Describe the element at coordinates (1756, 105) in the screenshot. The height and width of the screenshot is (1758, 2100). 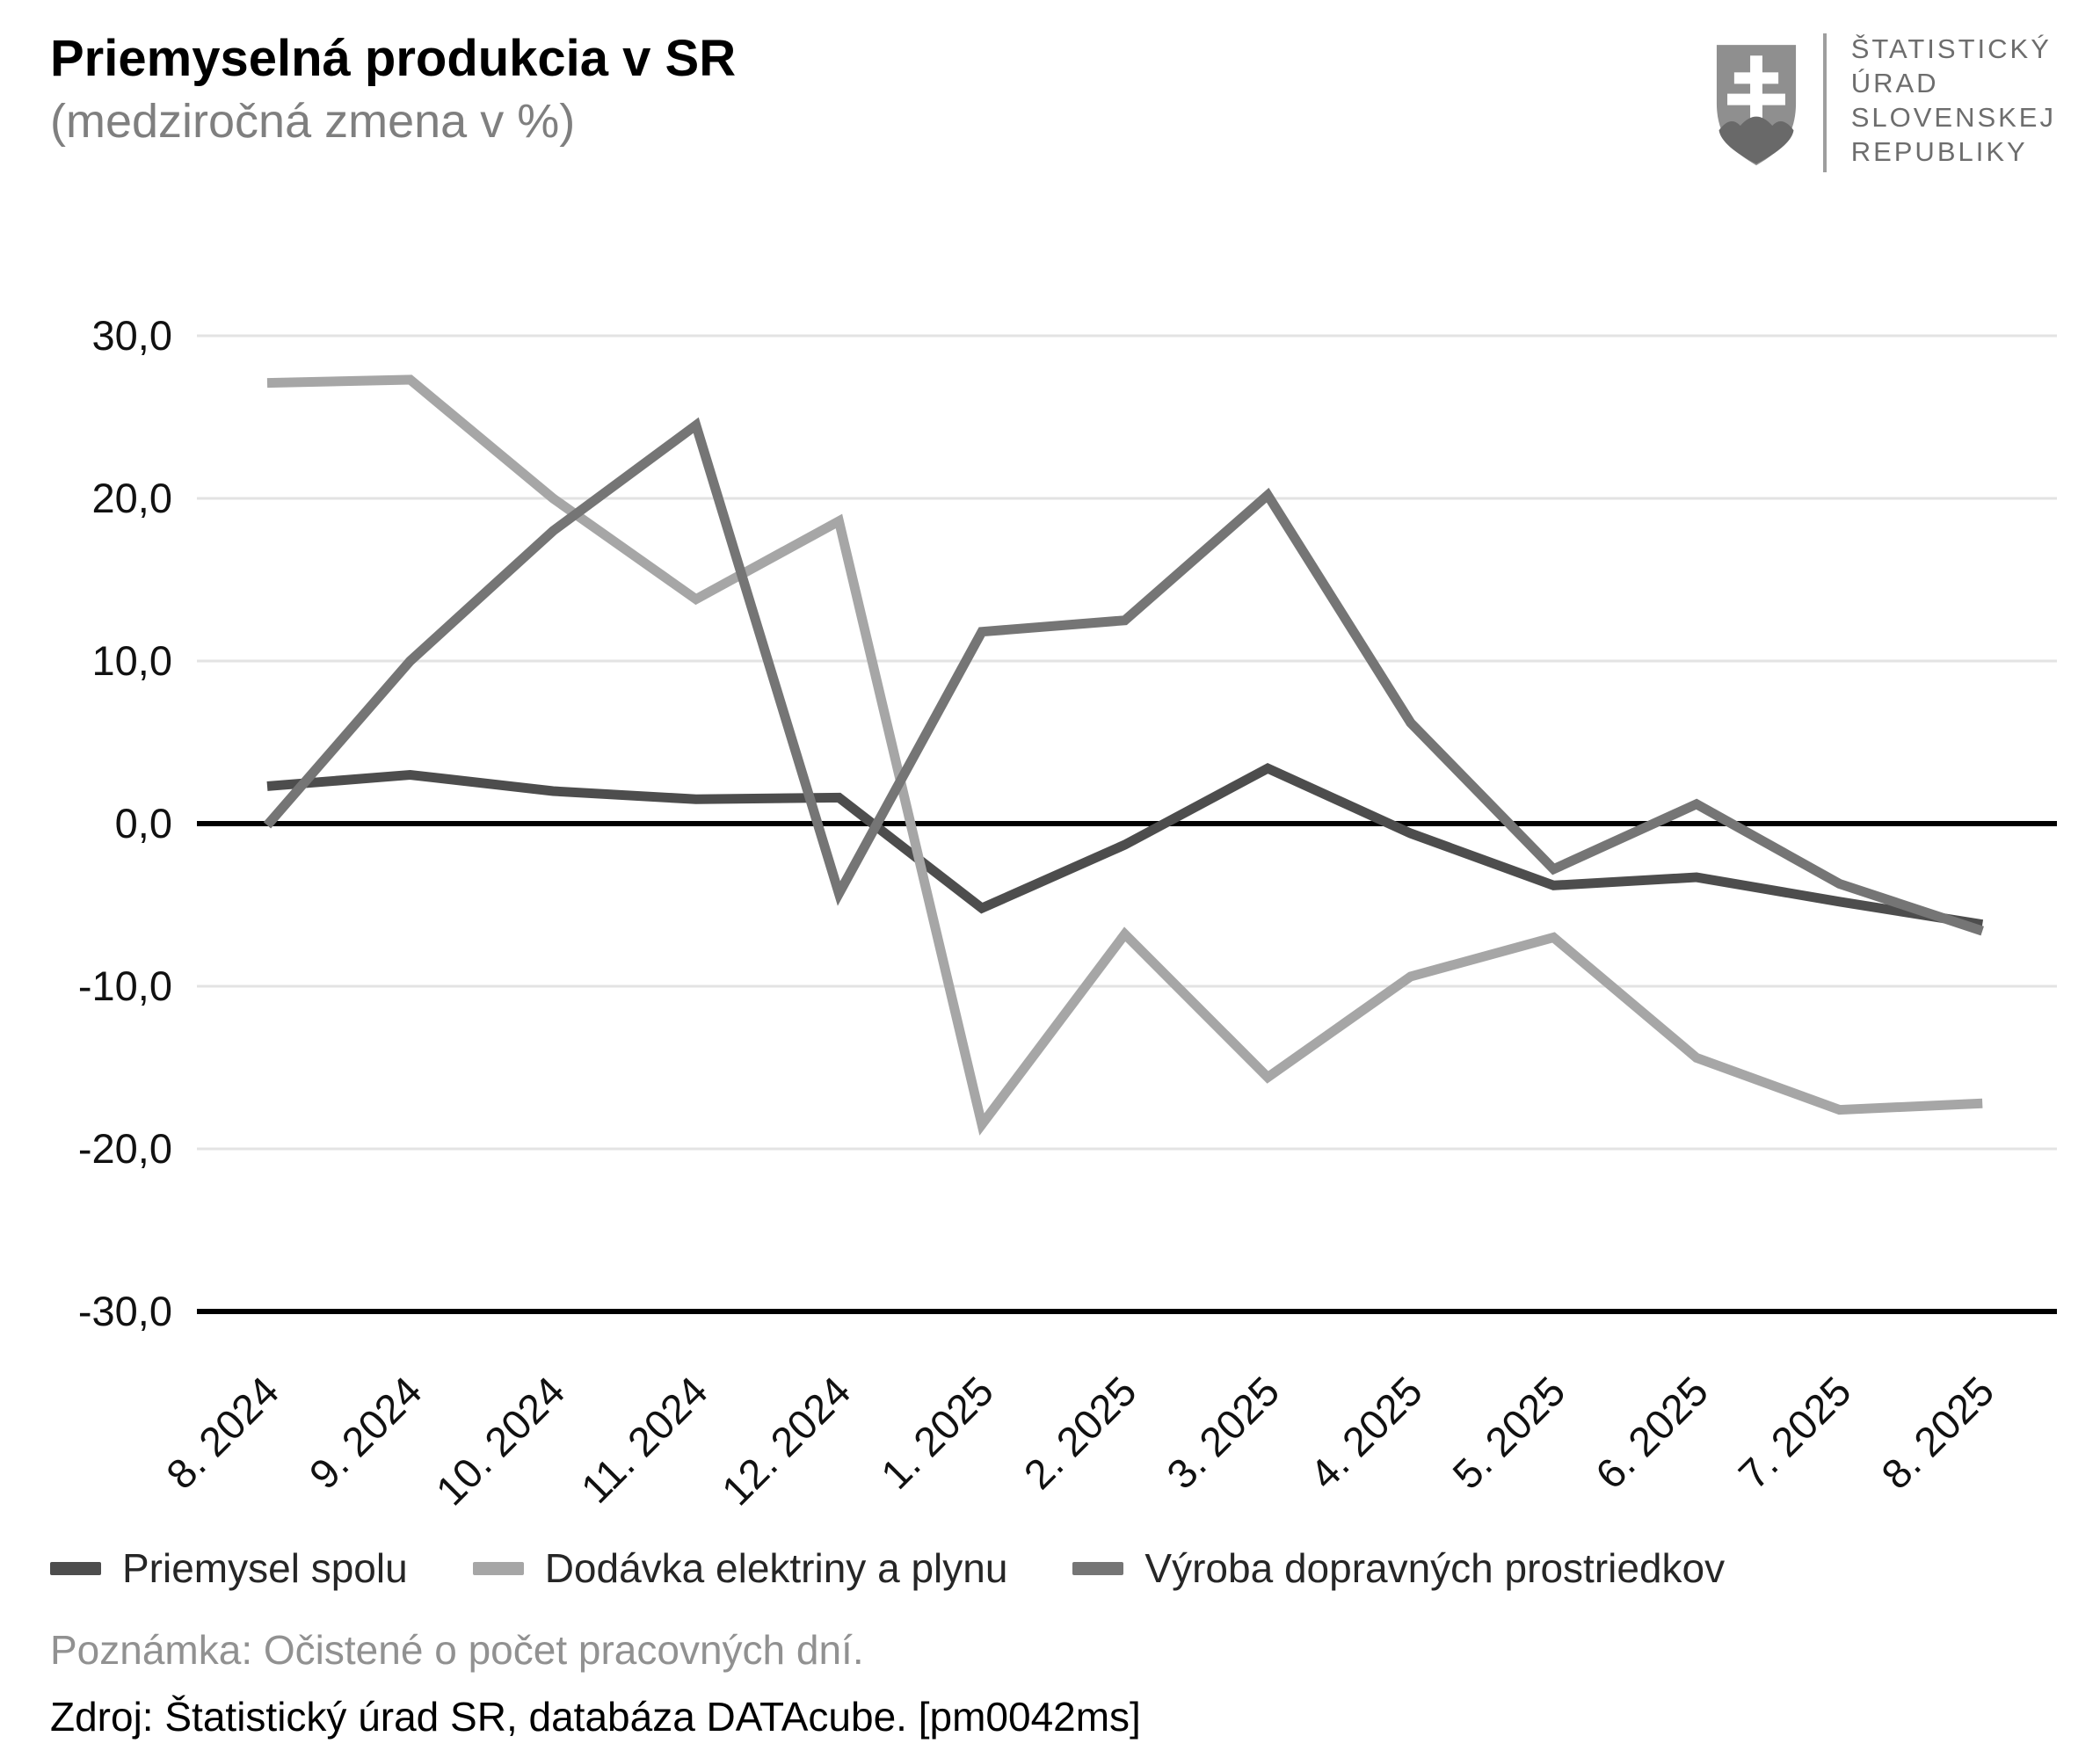
I see `slovak-coat-of-arms-icon` at that location.